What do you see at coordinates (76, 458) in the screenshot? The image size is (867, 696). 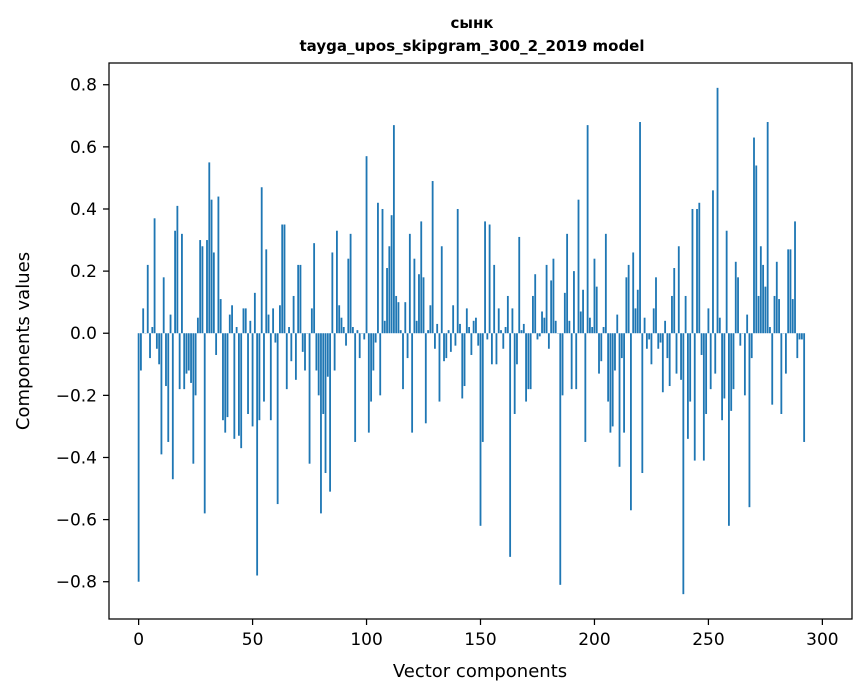 I see `y-tick-label: −0.4` at bounding box center [76, 458].